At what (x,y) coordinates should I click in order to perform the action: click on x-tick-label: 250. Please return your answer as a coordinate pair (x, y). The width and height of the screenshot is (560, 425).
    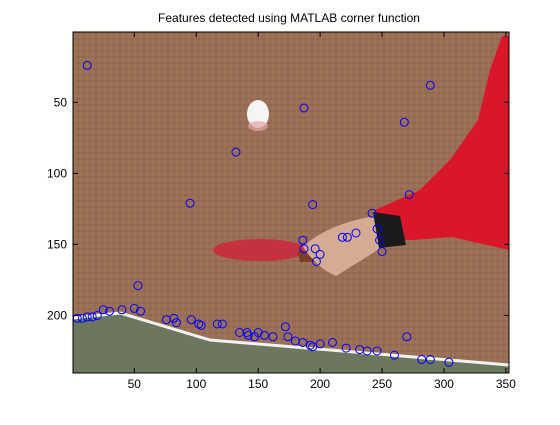
    Looking at the image, I should click on (382, 384).